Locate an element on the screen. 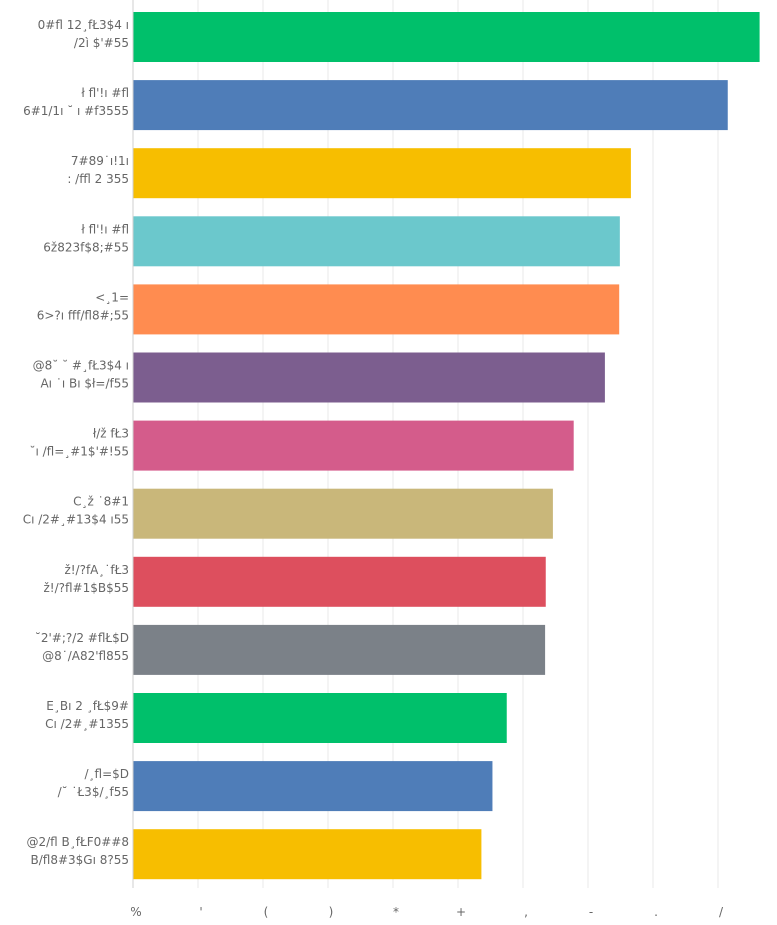 This screenshot has height=925, width=777. x-tick-label: - is located at coordinates (591, 912).